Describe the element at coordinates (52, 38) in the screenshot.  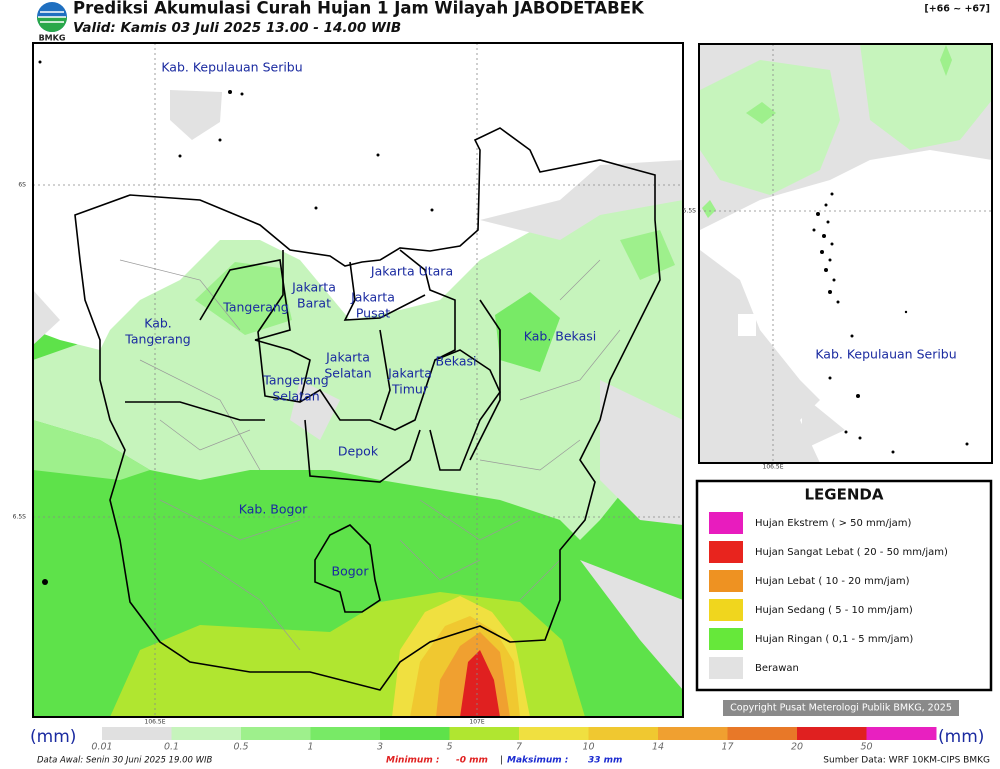
I see `logo-text: BMKG` at that location.